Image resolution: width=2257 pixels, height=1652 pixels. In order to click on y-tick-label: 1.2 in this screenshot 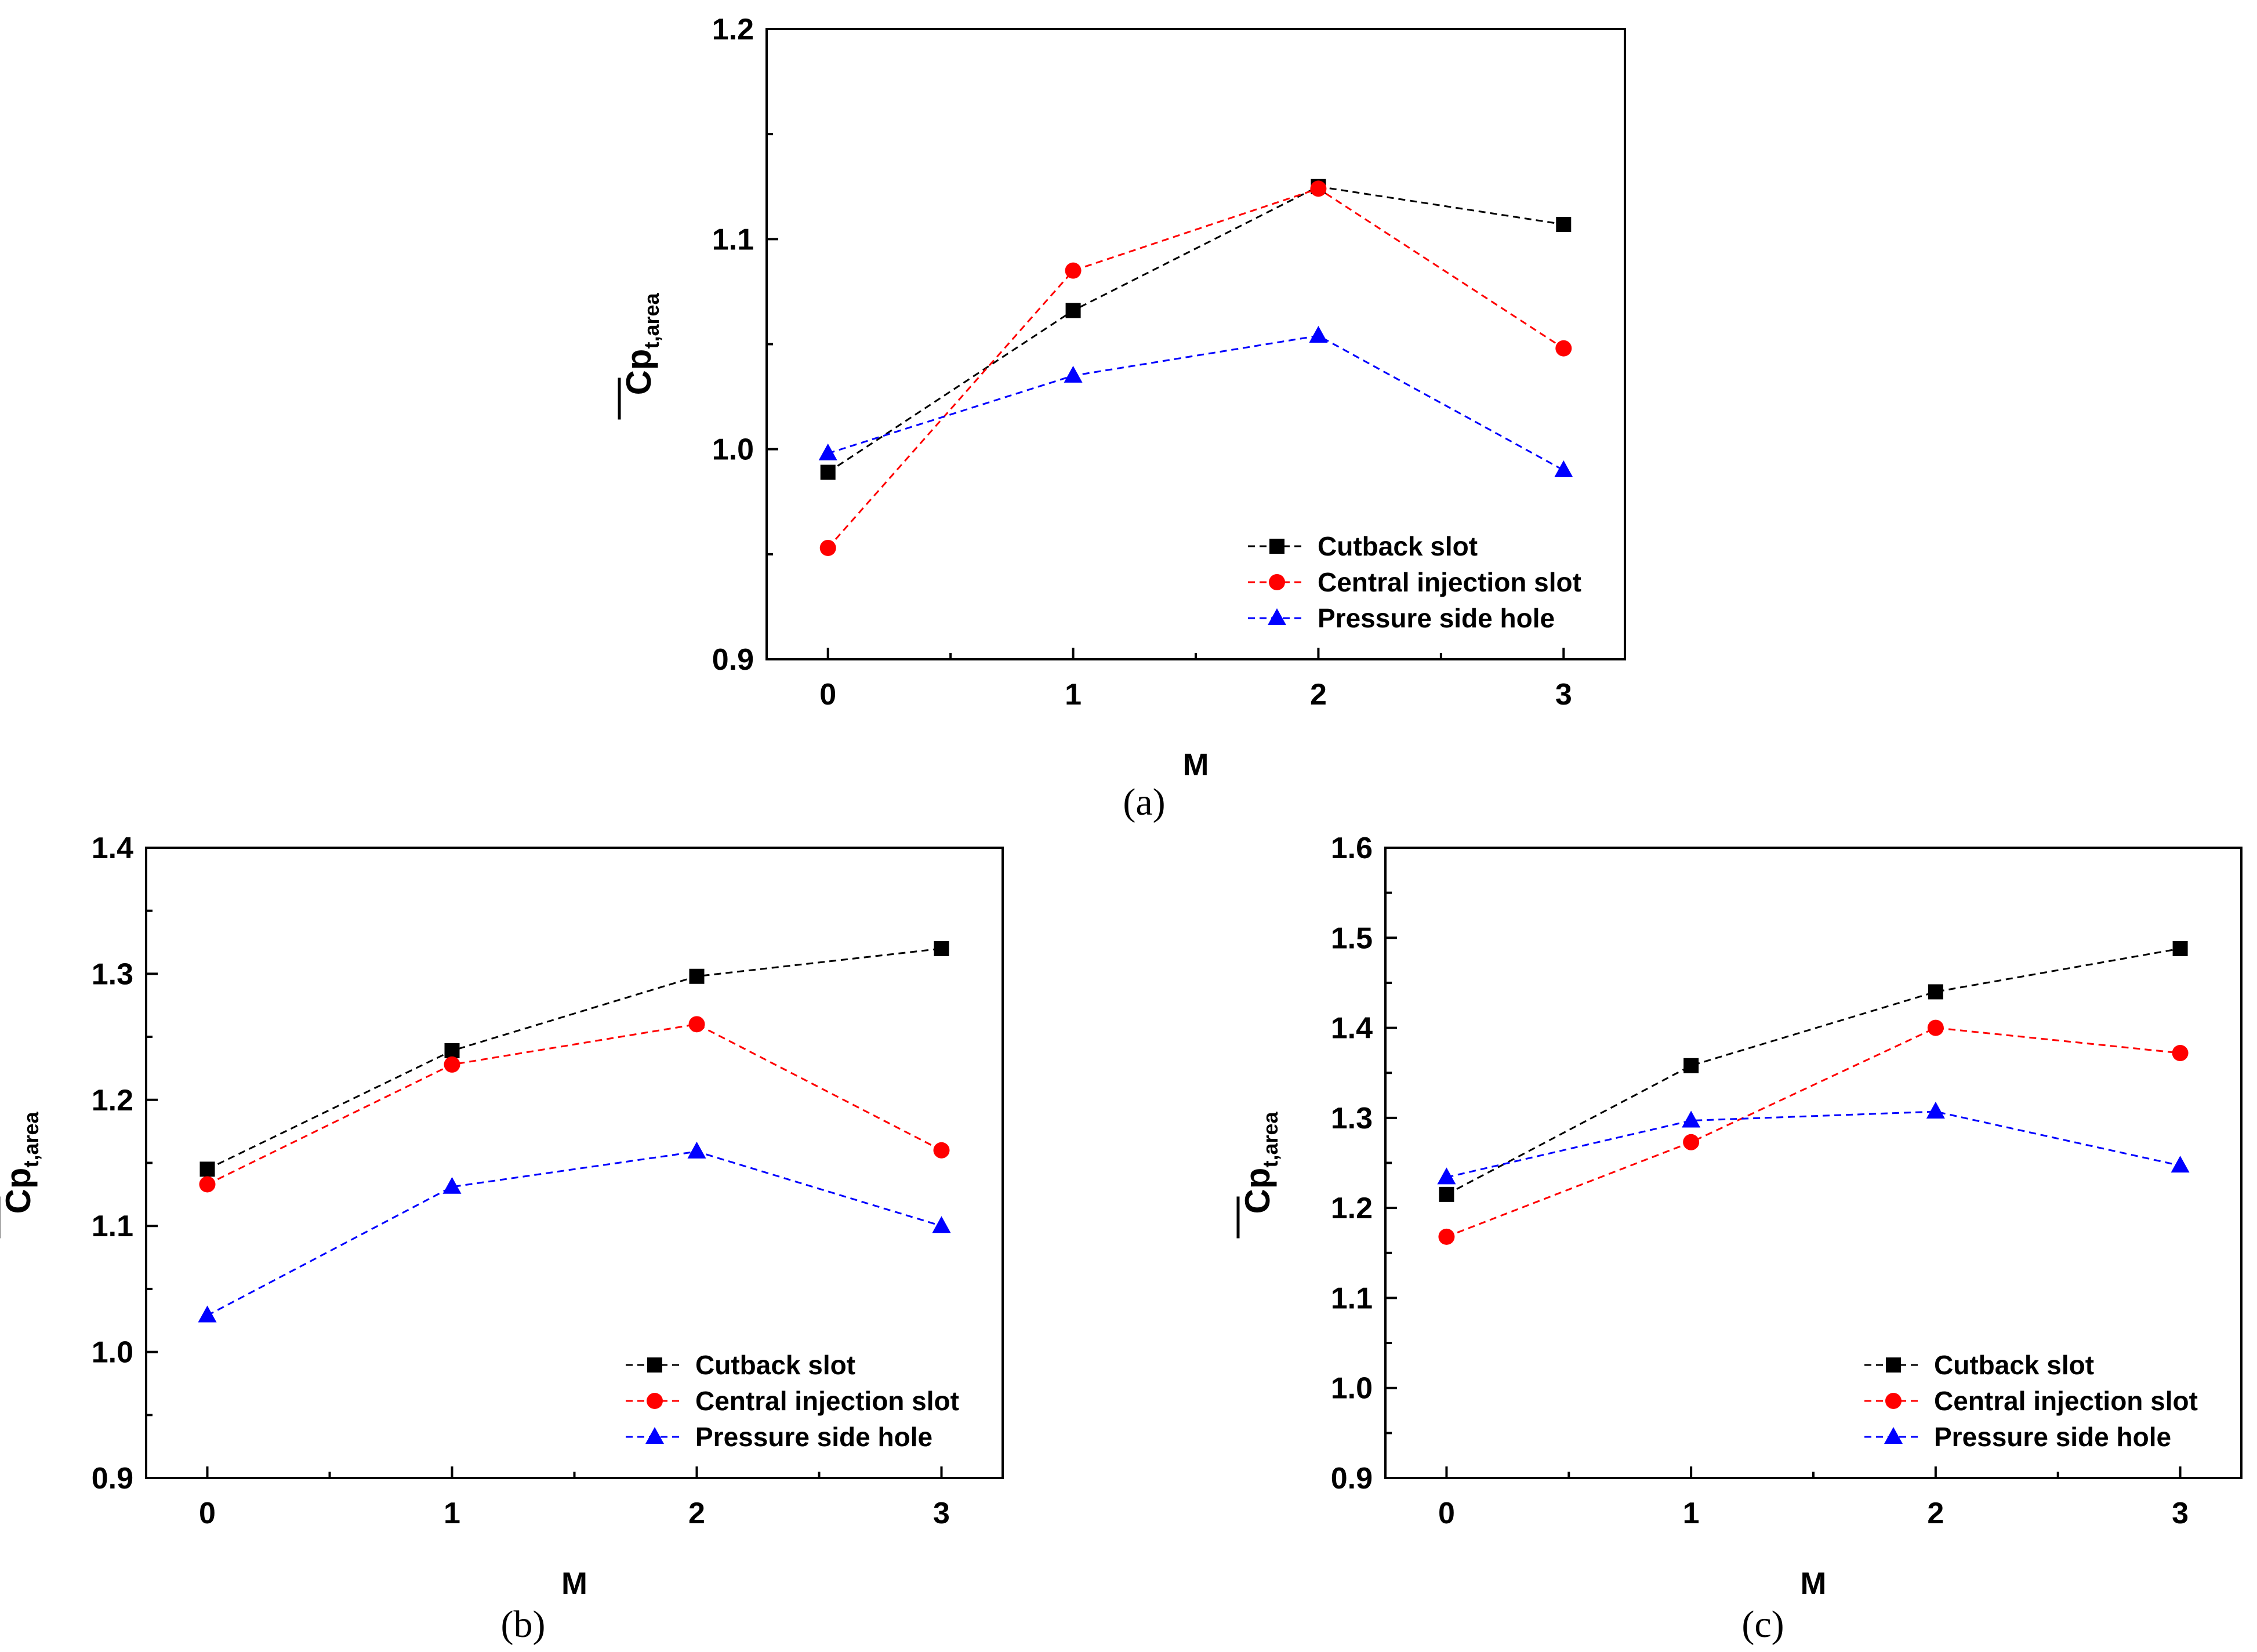, I will do `click(112, 1101)`.